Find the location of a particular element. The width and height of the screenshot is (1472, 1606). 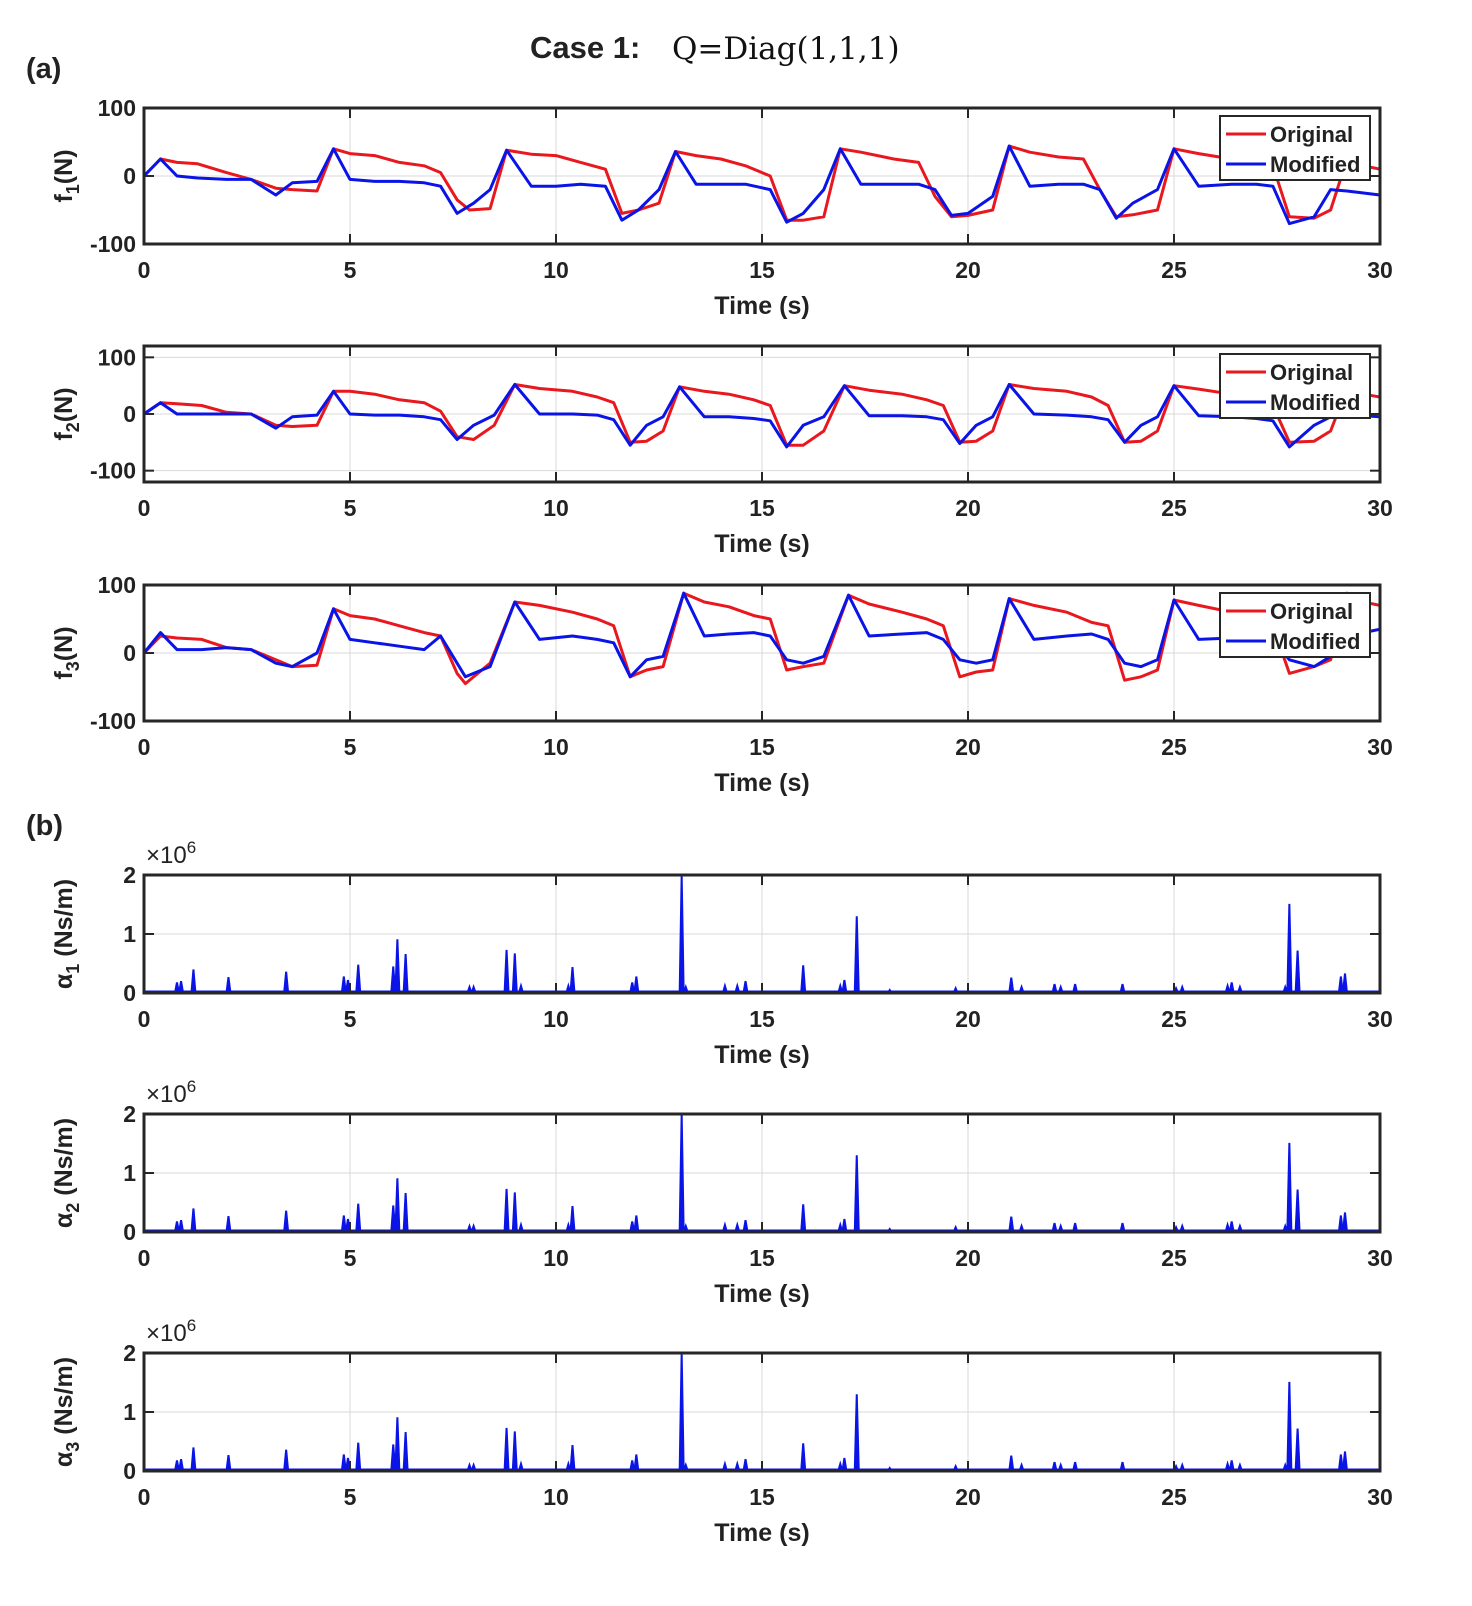

legend-label-modified: Modified is located at coordinates (1315, 402).